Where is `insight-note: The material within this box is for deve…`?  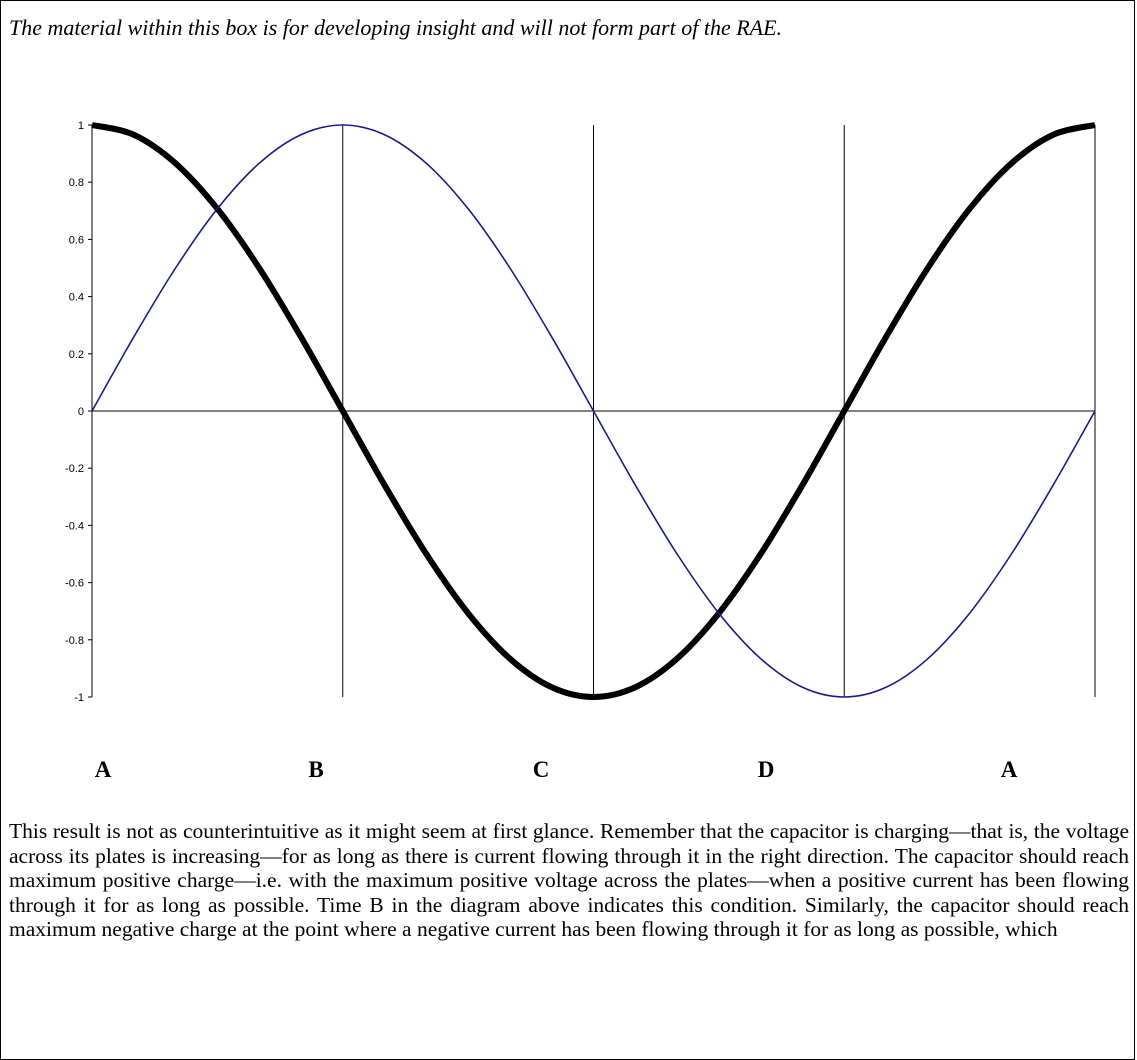 insight-note: The material within this box is for deve… is located at coordinates (396, 27).